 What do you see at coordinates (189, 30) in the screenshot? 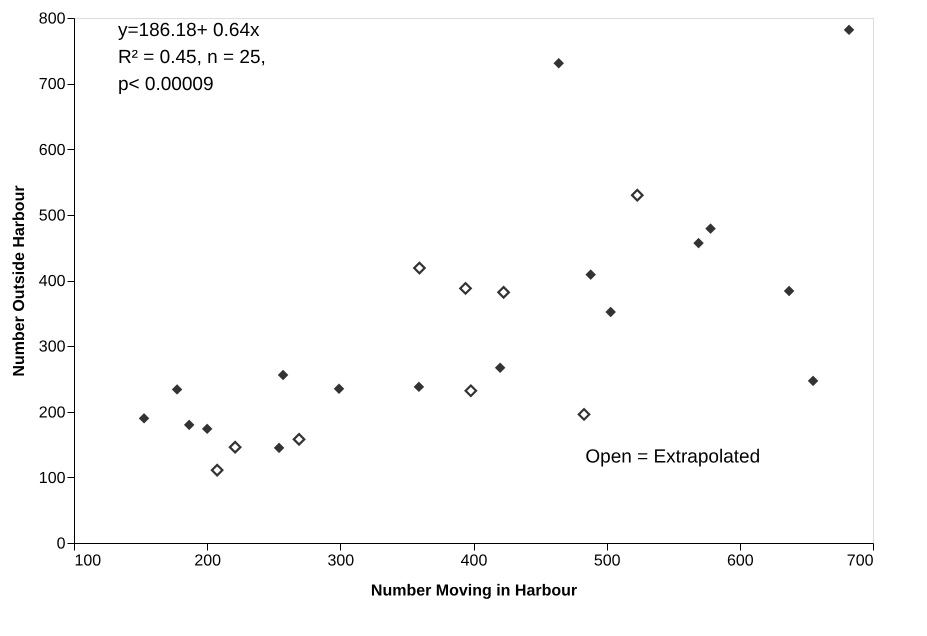
I see `annotation: y=186.18+ 0.64x` at bounding box center [189, 30].